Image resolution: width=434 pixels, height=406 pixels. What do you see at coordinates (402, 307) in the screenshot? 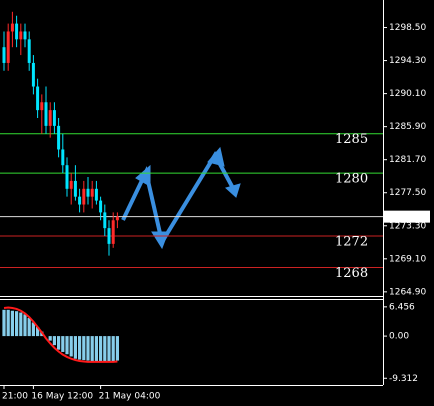
I see `y-tick-label: 6.456` at bounding box center [402, 307].